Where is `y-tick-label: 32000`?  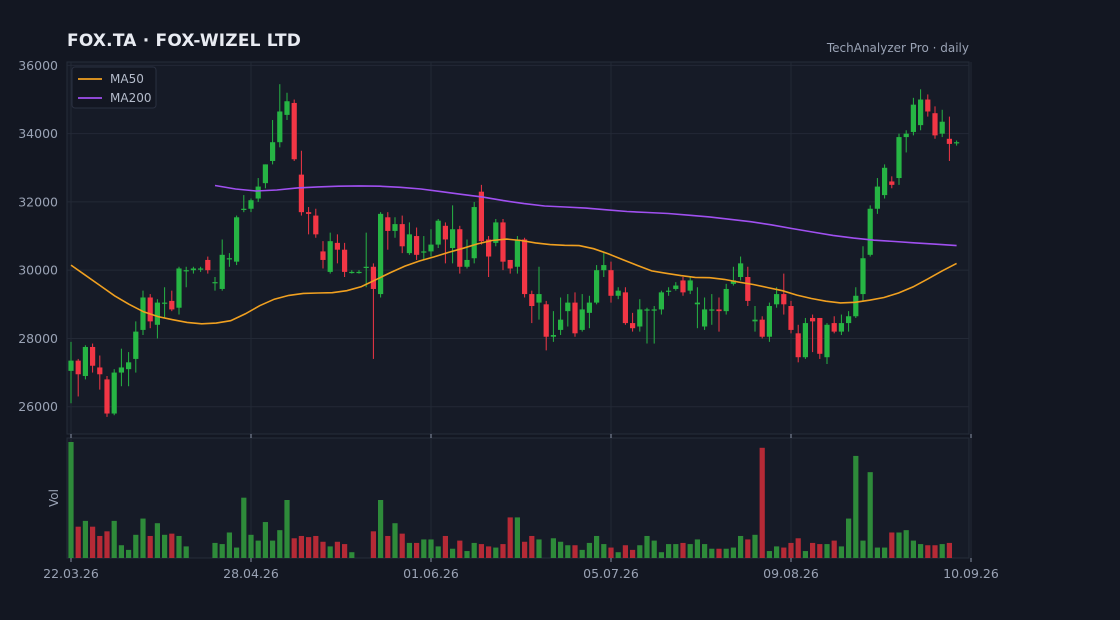 y-tick-label: 32000 is located at coordinates (38, 201).